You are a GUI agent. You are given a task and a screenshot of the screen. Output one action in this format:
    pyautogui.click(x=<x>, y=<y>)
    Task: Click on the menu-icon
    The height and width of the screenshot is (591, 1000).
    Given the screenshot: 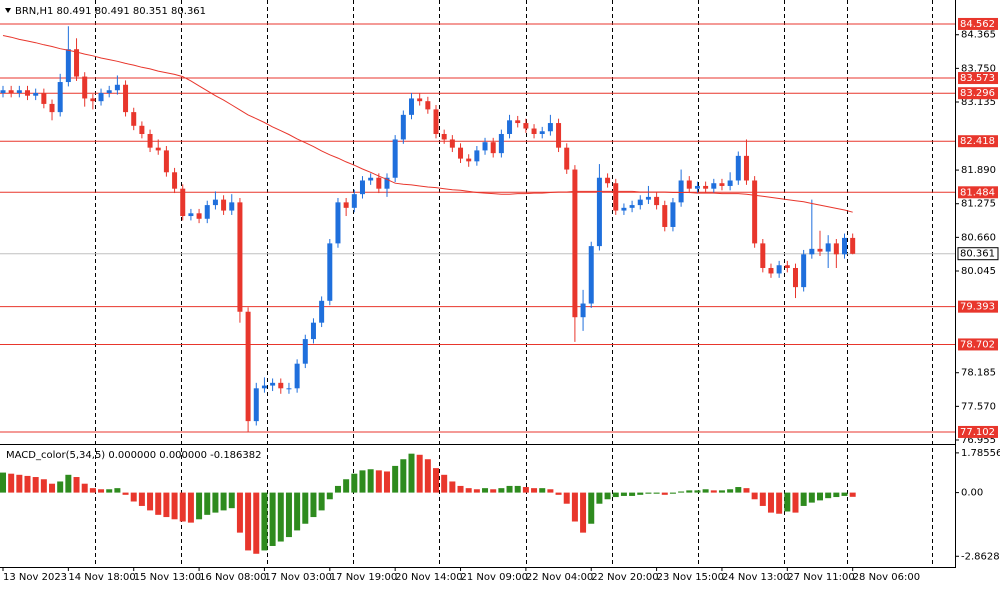 What is the action you would take?
    pyautogui.click(x=8, y=10)
    